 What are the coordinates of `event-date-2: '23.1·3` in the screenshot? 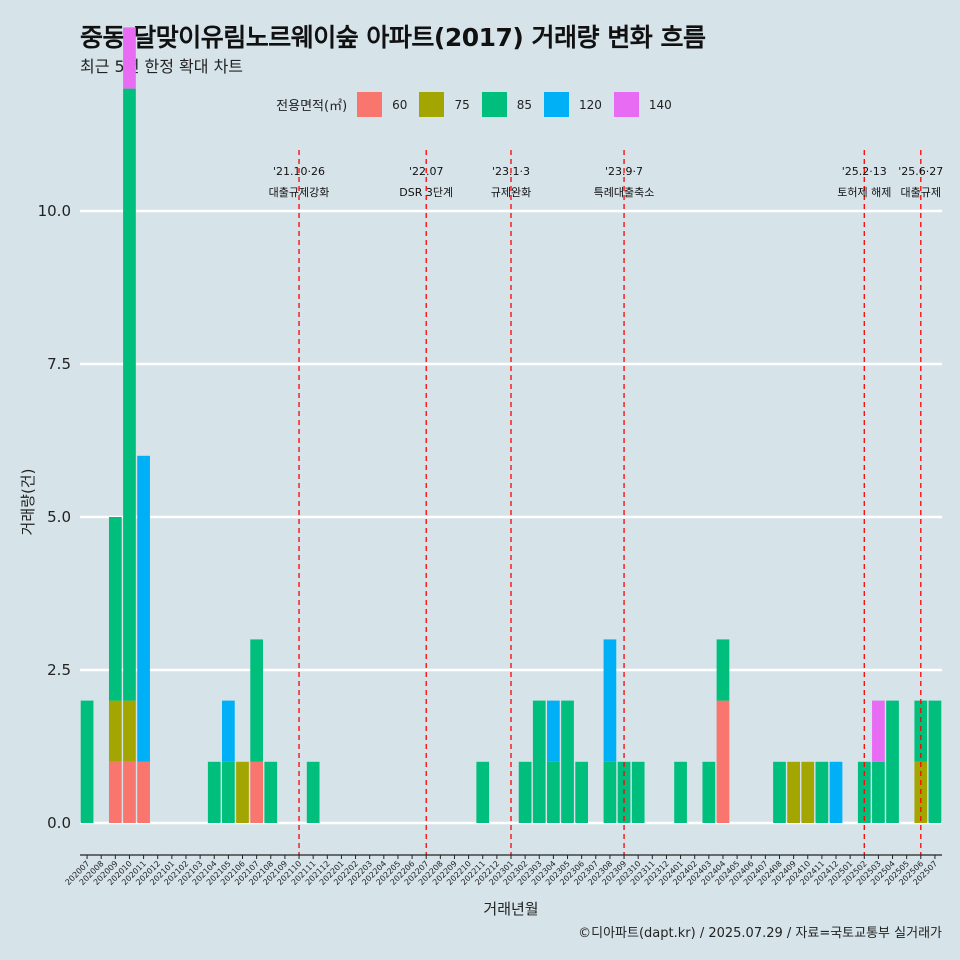 It's located at (511, 171).